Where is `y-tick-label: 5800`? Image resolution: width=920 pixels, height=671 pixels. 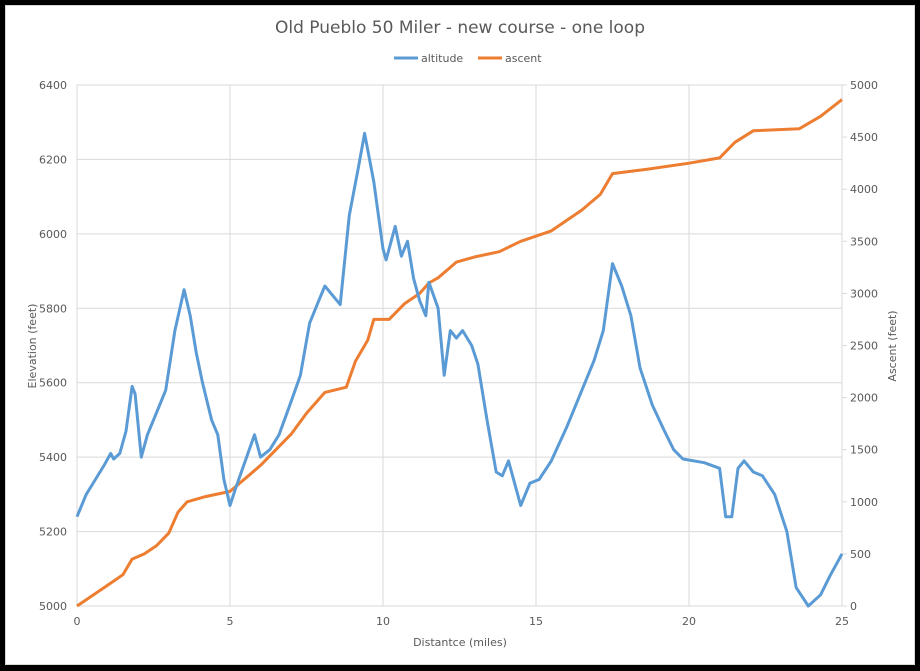
y-tick-label: 5800 is located at coordinates (53, 308).